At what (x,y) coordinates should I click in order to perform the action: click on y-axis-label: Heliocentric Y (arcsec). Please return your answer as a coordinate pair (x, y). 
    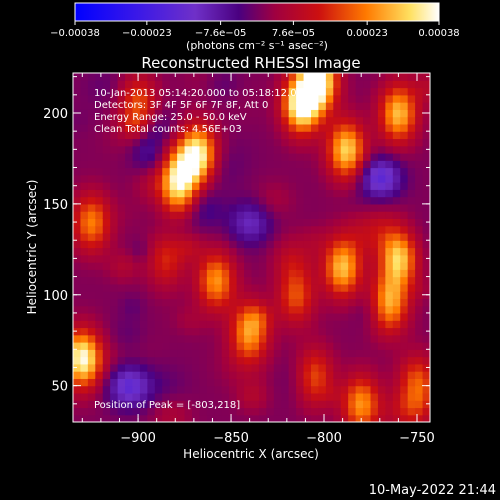
    Looking at the image, I should click on (32, 247).